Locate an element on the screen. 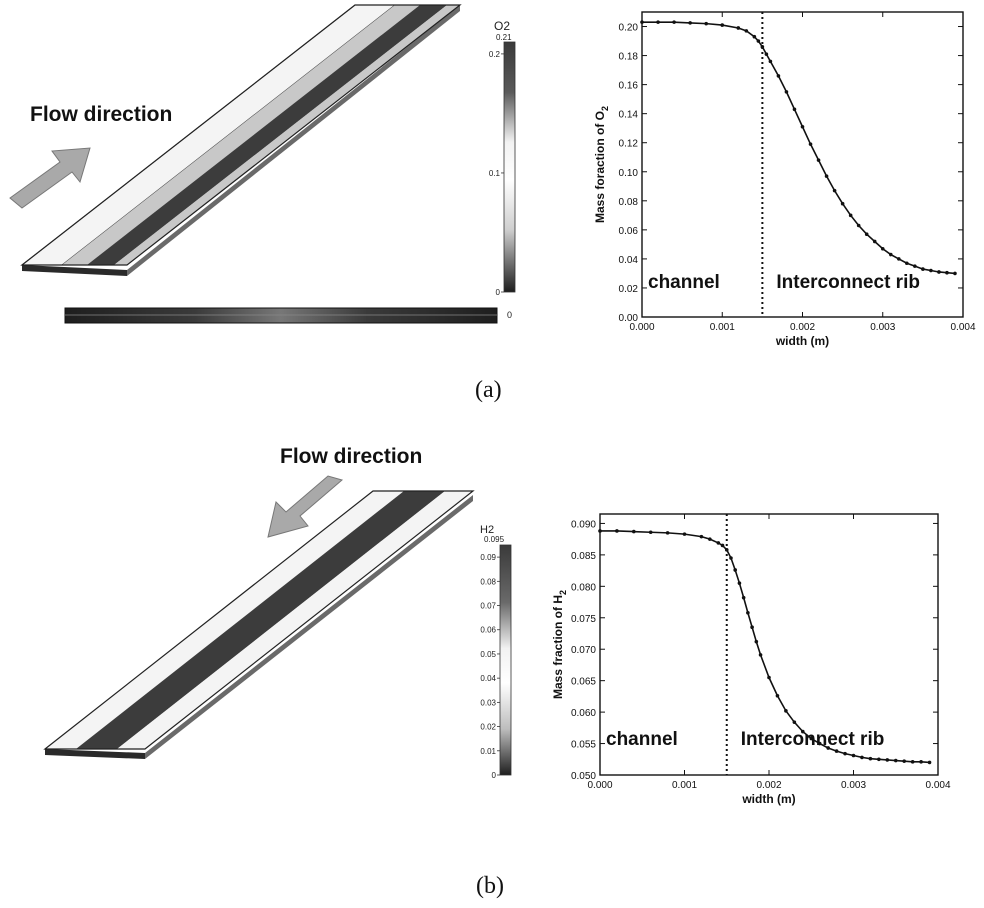  legend-tick-label: 0.07 is located at coordinates (488, 606).